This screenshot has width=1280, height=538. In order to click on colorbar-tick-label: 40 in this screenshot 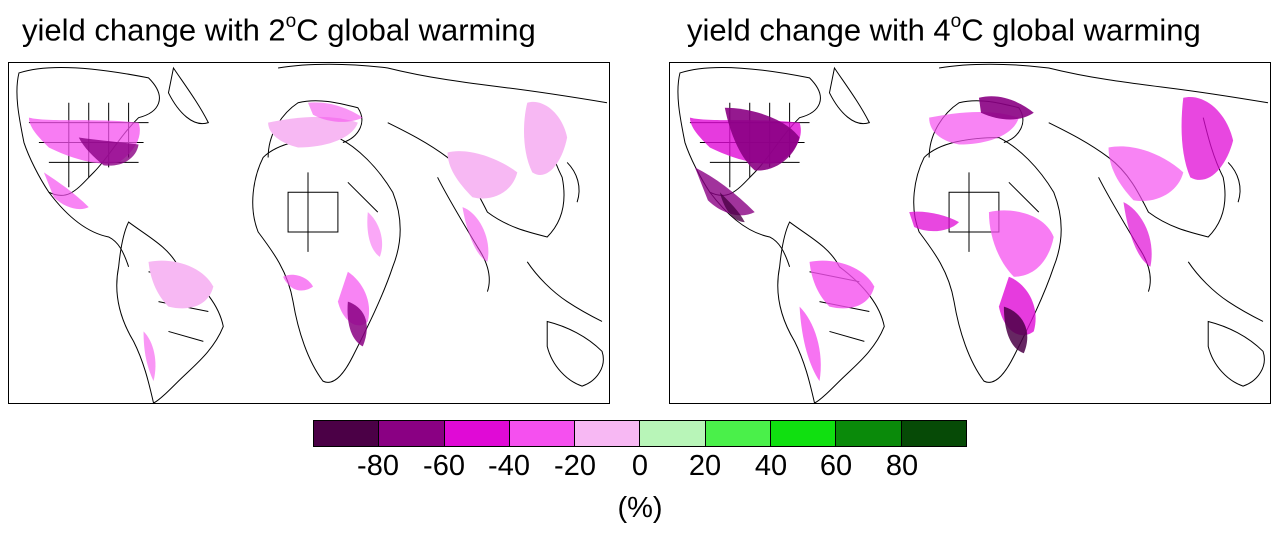, I will do `click(771, 466)`.